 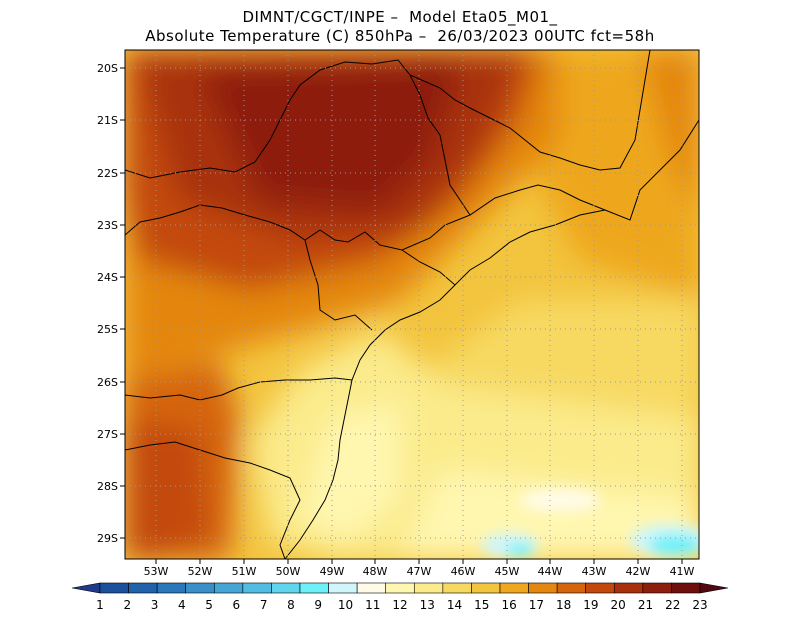 What do you see at coordinates (318, 605) in the screenshot?
I see `colorbar-label: 9` at bounding box center [318, 605].